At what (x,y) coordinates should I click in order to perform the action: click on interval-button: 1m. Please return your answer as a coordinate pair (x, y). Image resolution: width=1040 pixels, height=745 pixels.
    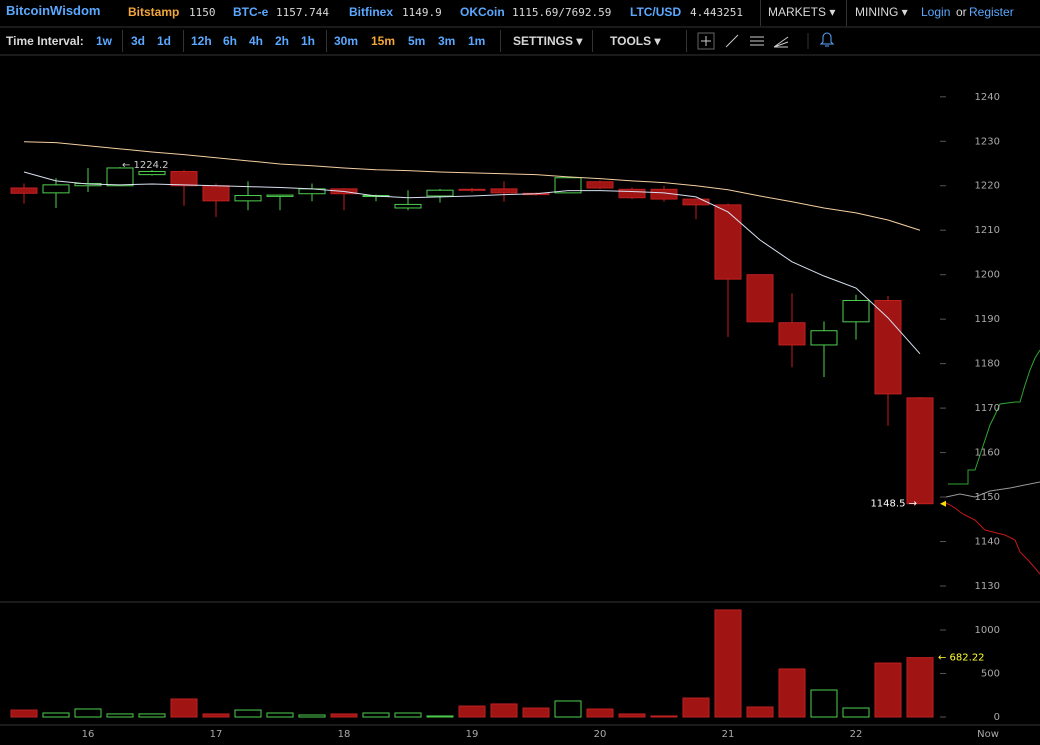
    Looking at the image, I should click on (477, 41).